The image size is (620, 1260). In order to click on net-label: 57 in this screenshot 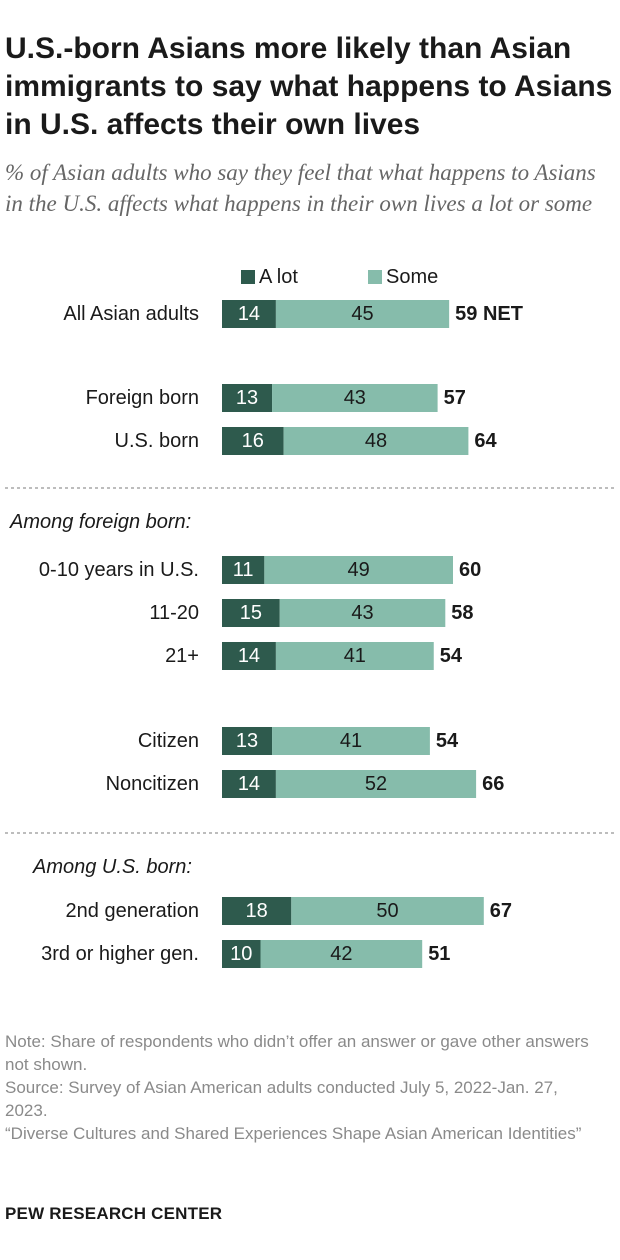, I will do `click(455, 398)`.